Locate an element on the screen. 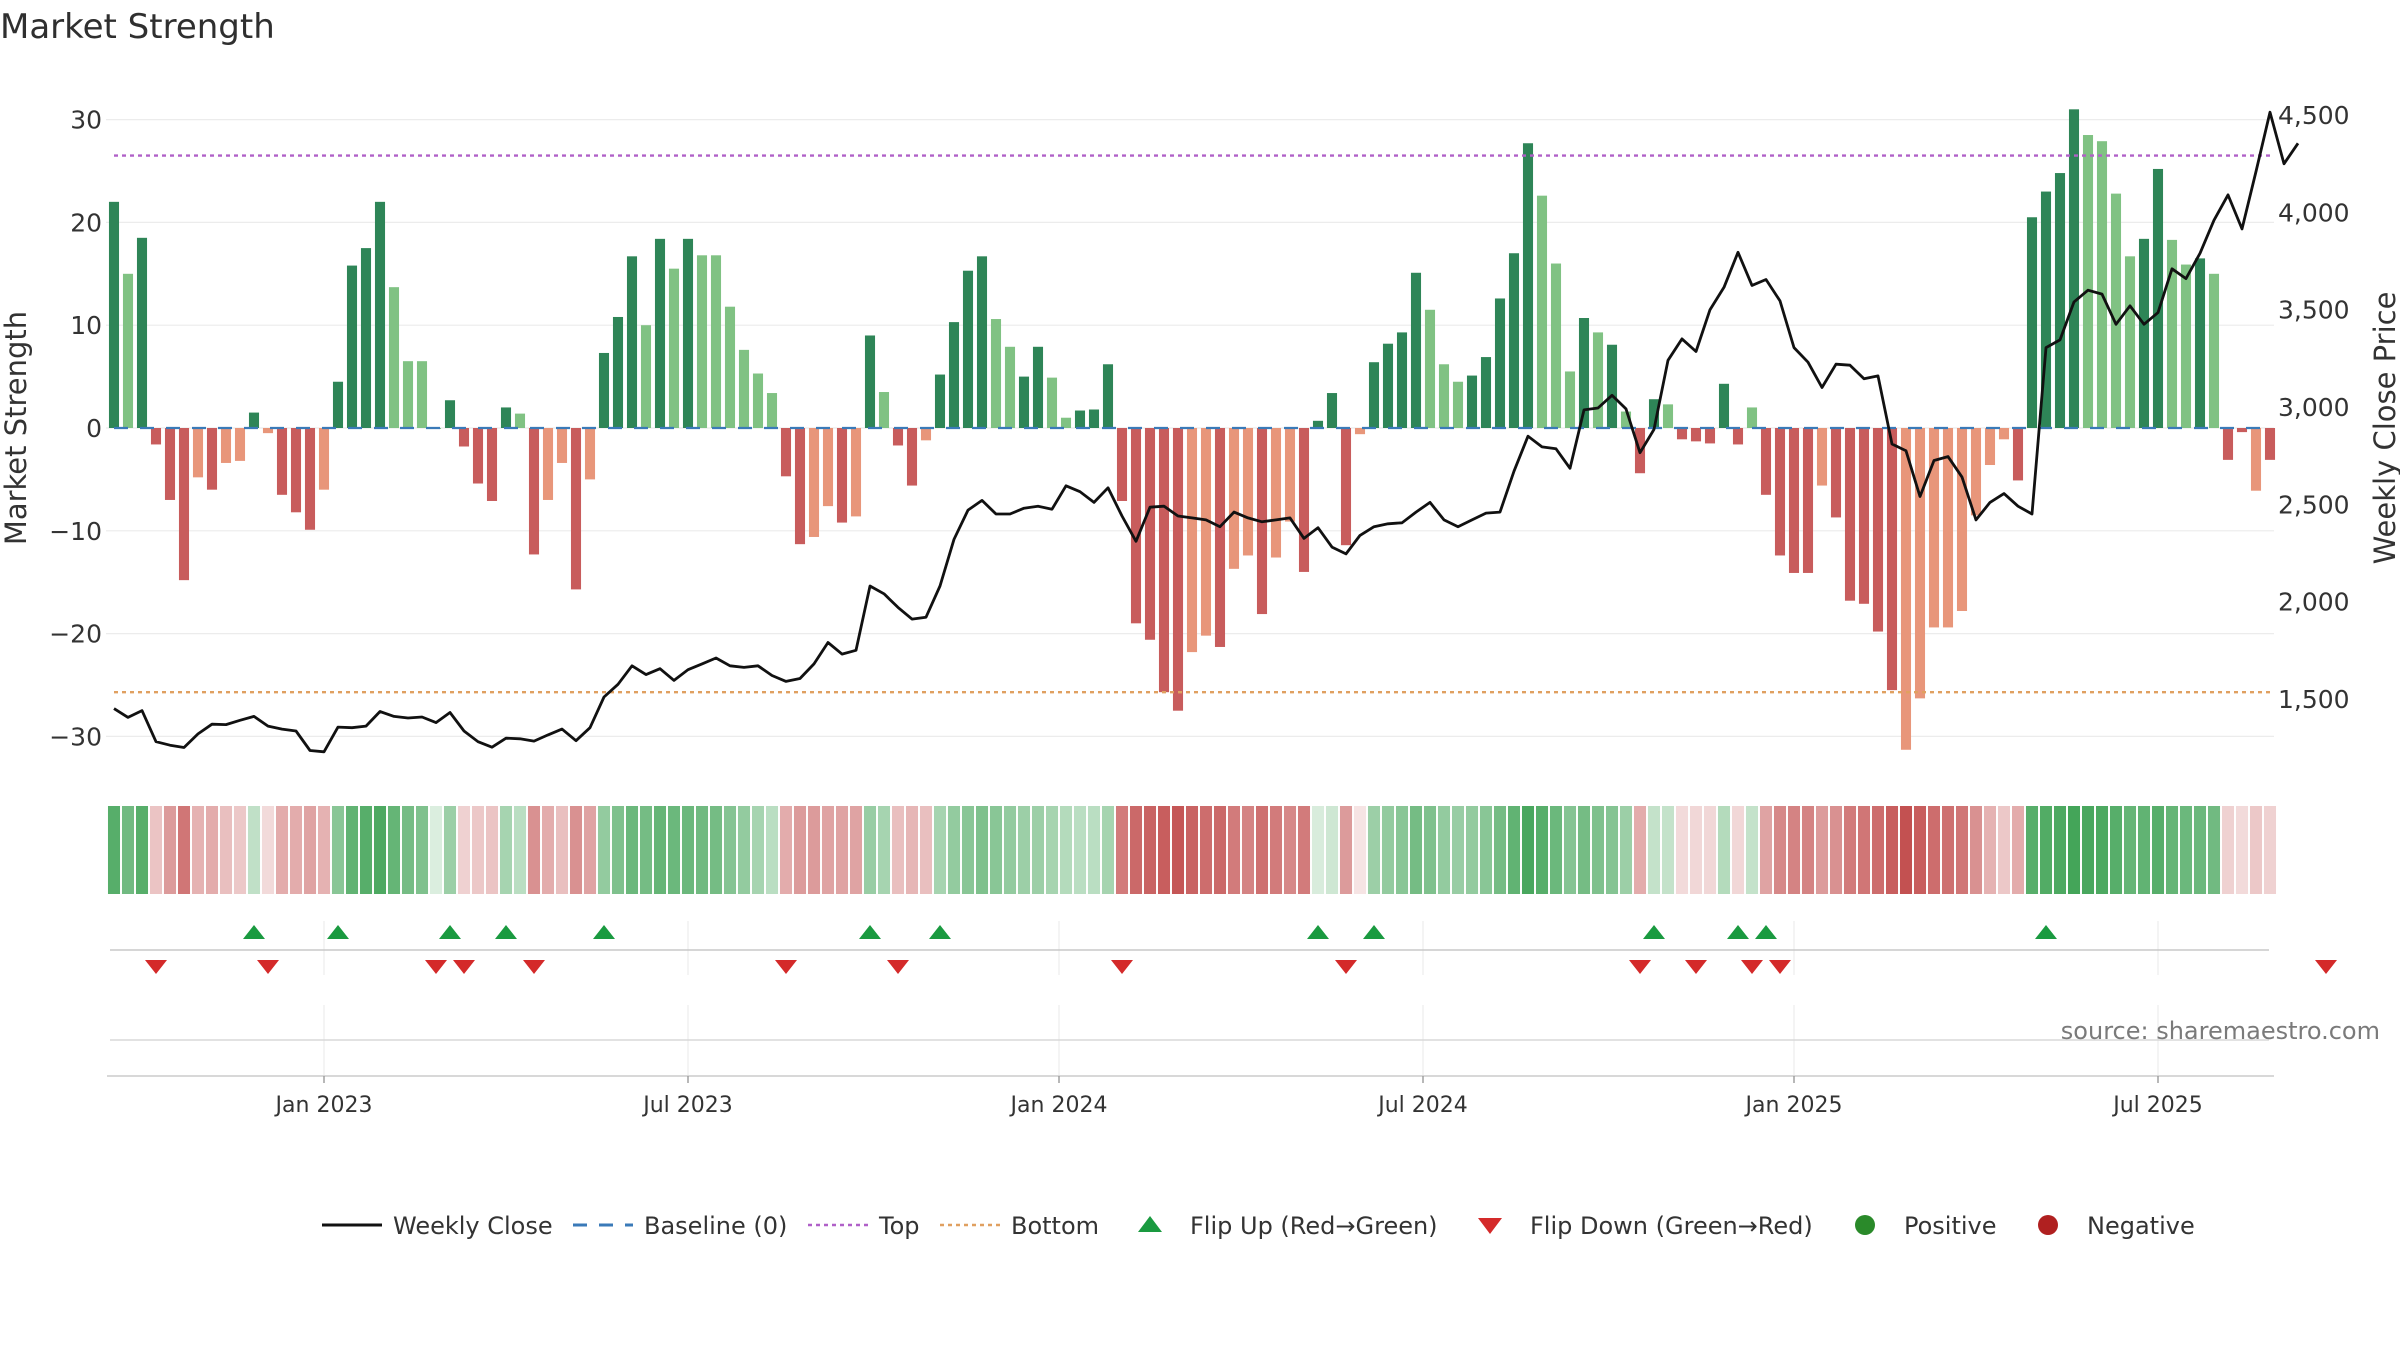 The image size is (2400, 1350). y-tick-label: −30 is located at coordinates (75, 736).